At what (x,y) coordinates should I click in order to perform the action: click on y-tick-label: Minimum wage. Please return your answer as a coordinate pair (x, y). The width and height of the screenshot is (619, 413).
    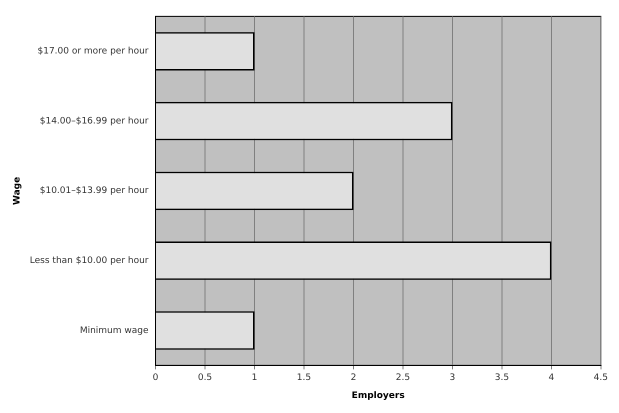
    Looking at the image, I should click on (114, 331).